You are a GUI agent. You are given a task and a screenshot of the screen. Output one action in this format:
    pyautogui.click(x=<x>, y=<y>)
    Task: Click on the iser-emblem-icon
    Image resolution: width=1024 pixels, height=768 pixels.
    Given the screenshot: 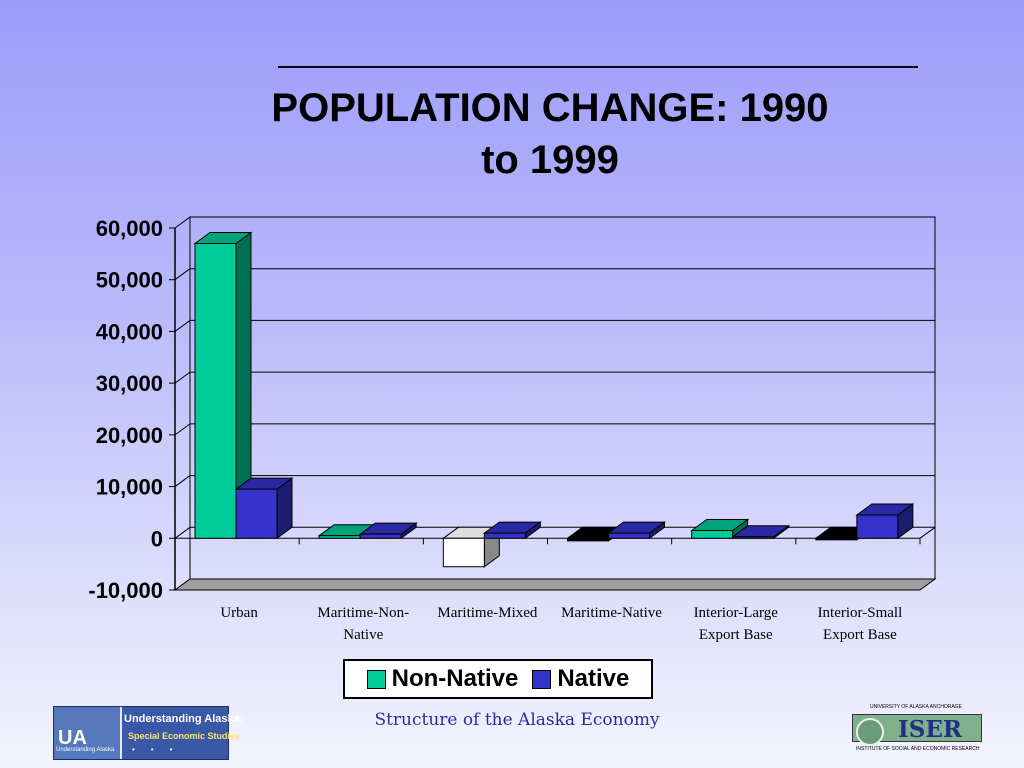 What is the action you would take?
    pyautogui.click(x=870, y=732)
    